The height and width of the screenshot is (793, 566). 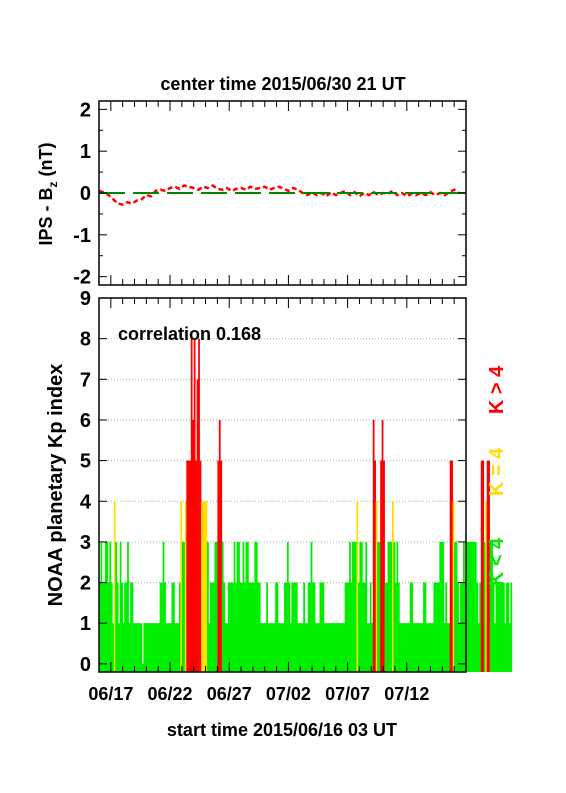 I want to click on top-y-axis-label-subscript: z, so click(x=53, y=184).